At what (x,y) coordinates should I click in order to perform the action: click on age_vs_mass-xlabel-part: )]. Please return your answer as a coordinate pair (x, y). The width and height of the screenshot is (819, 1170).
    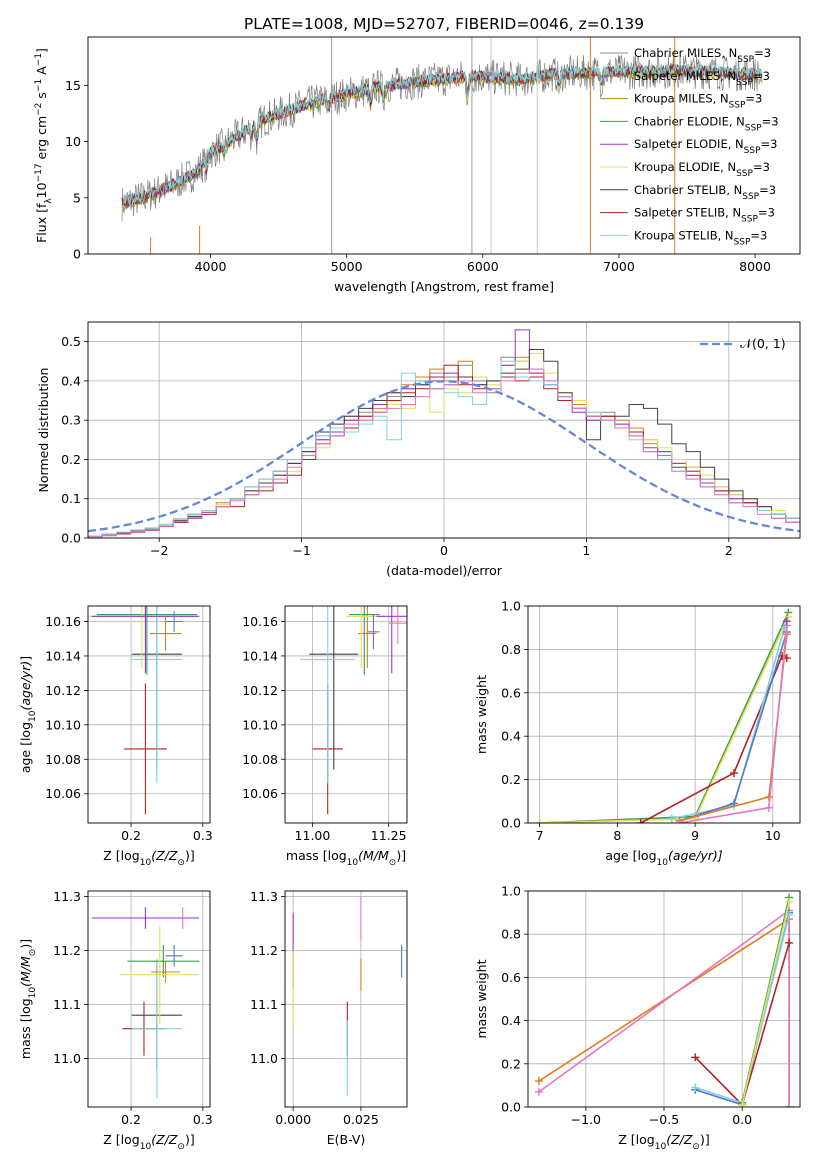
    Looking at the image, I should click on (401, 855).